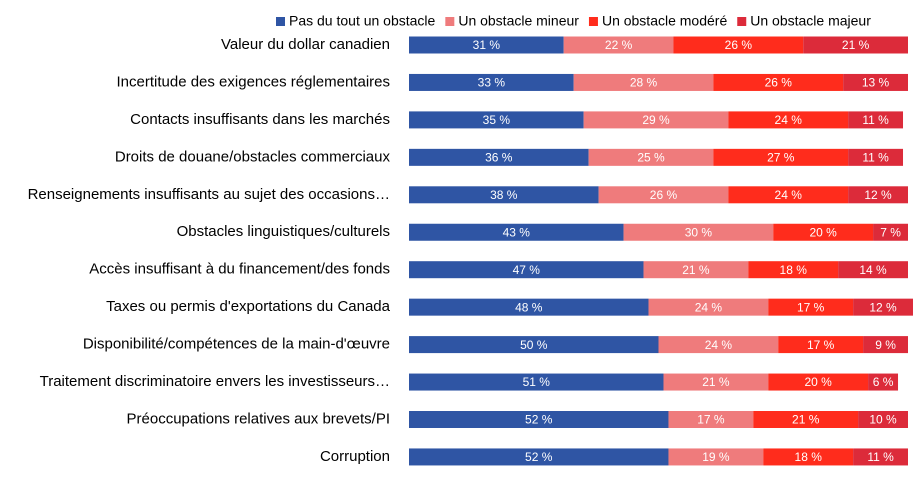  Describe the element at coordinates (254, 81) in the screenshot. I see `category-label: Incertitude des exigences réglementaires` at that location.